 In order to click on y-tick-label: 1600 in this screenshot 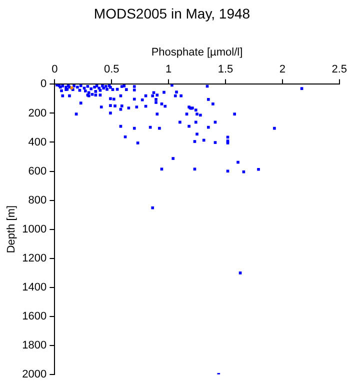, I will do `click(34, 316)`.